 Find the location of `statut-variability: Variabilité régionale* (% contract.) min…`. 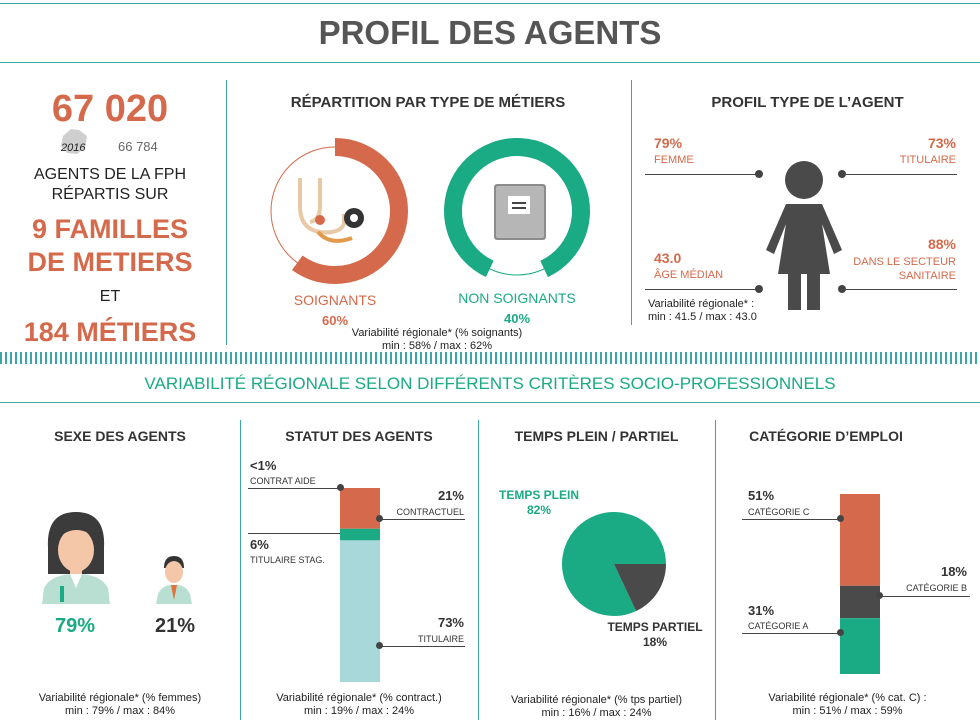

statut-variability: Variabilité régionale* (% contract.) min… is located at coordinates (359, 705).